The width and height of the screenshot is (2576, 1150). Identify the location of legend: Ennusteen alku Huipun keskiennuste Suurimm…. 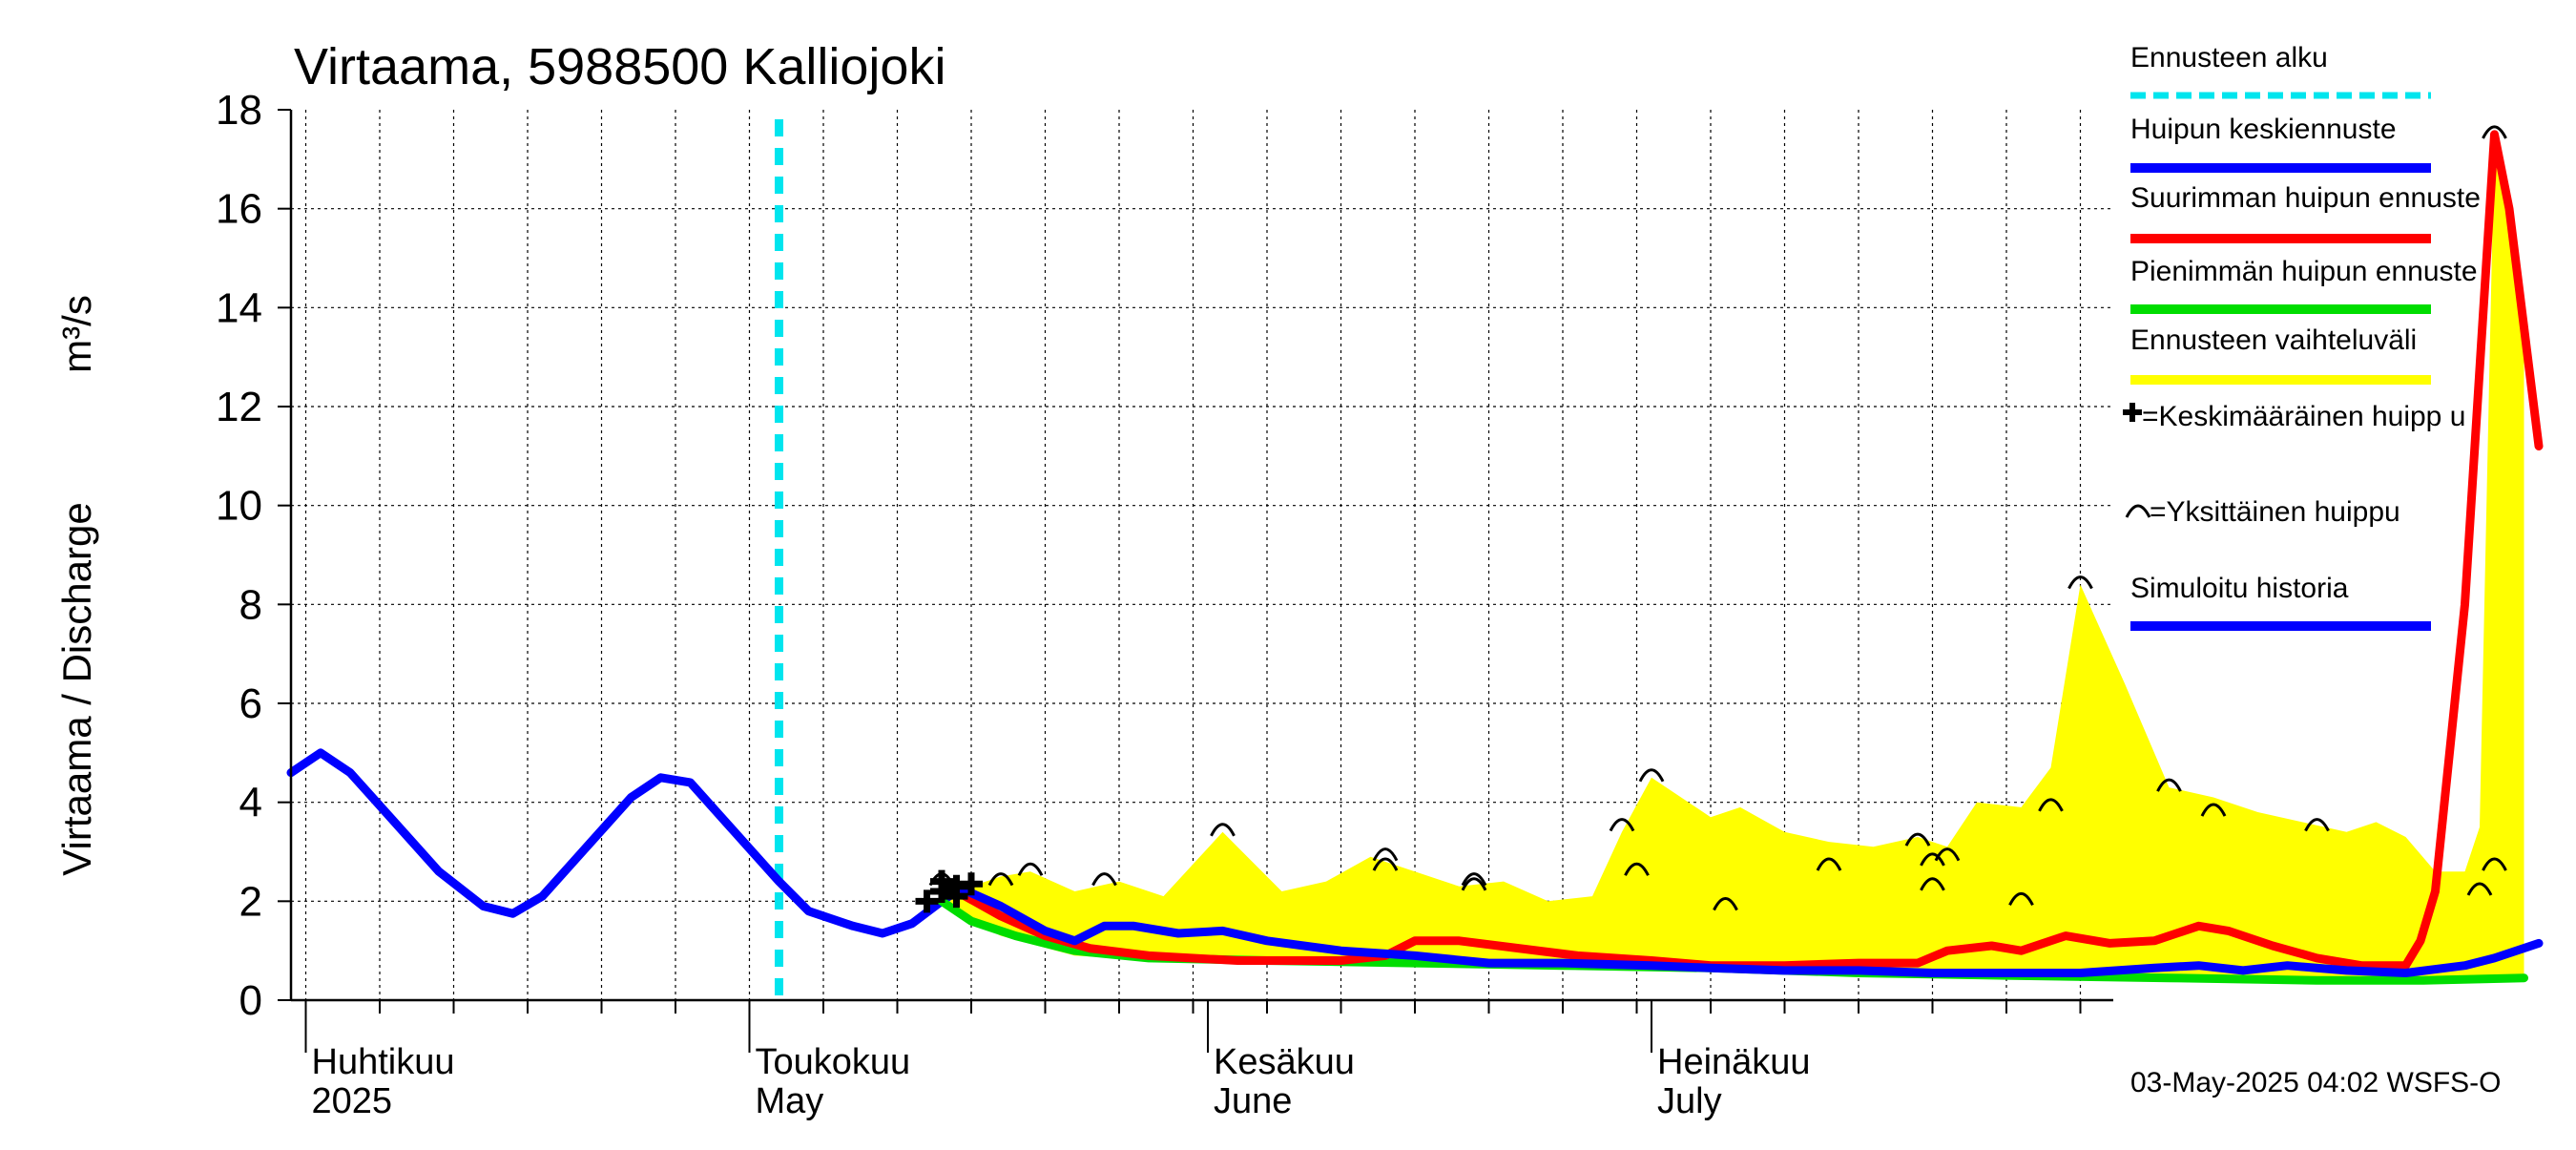
(2302, 336).